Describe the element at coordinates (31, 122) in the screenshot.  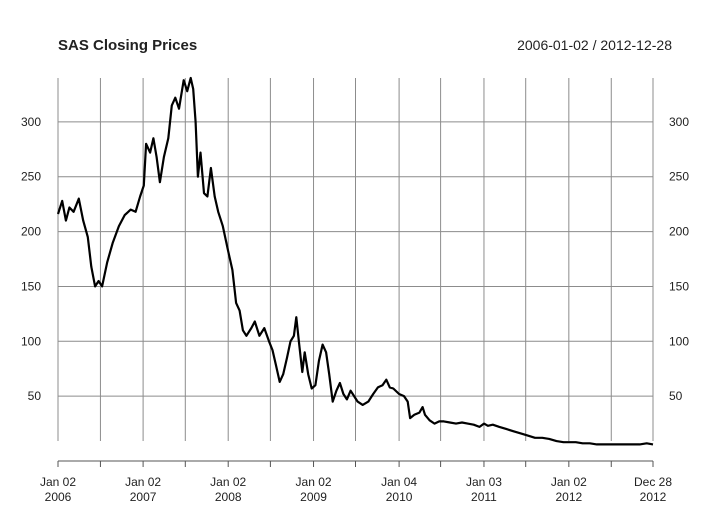
I see `y-tick-label: 300` at that location.